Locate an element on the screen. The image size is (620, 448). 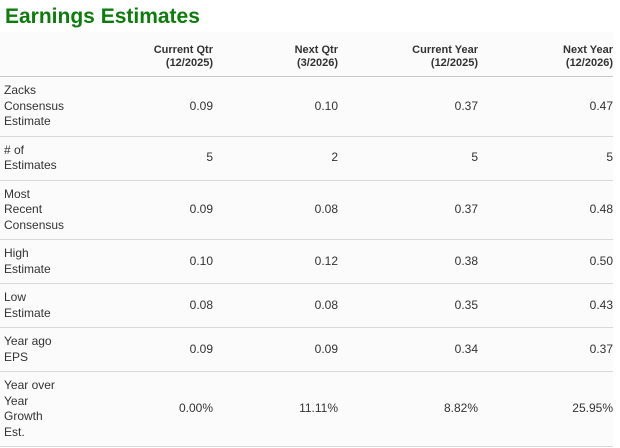
table-row-low-estimate: Low Estimate 0.08 0.08 0.35 0.43 is located at coordinates (306, 305).